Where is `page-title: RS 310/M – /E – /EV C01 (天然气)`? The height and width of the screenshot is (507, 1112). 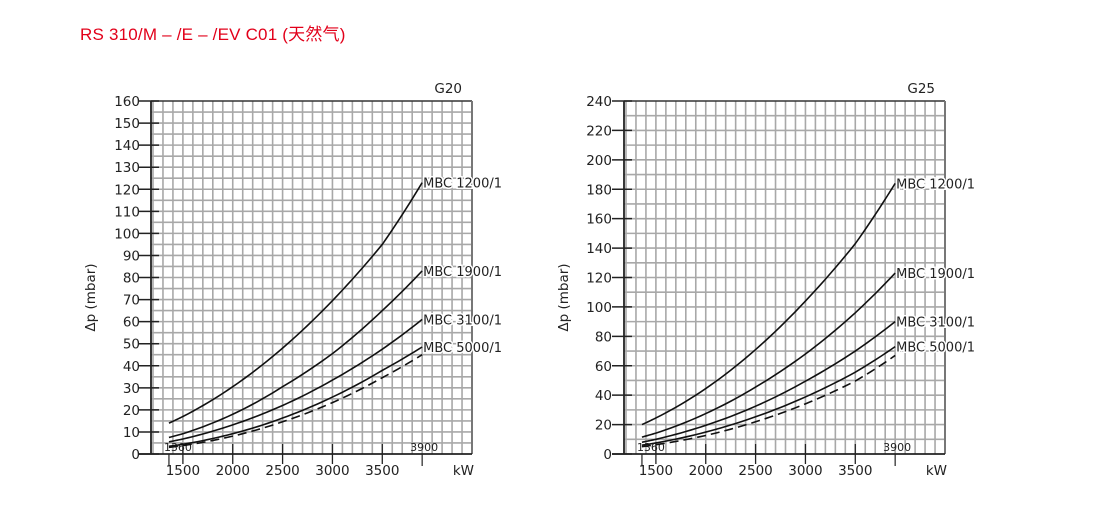
page-title: RS 310/M – /E – /EV C01 (天然气) is located at coordinates (213, 34).